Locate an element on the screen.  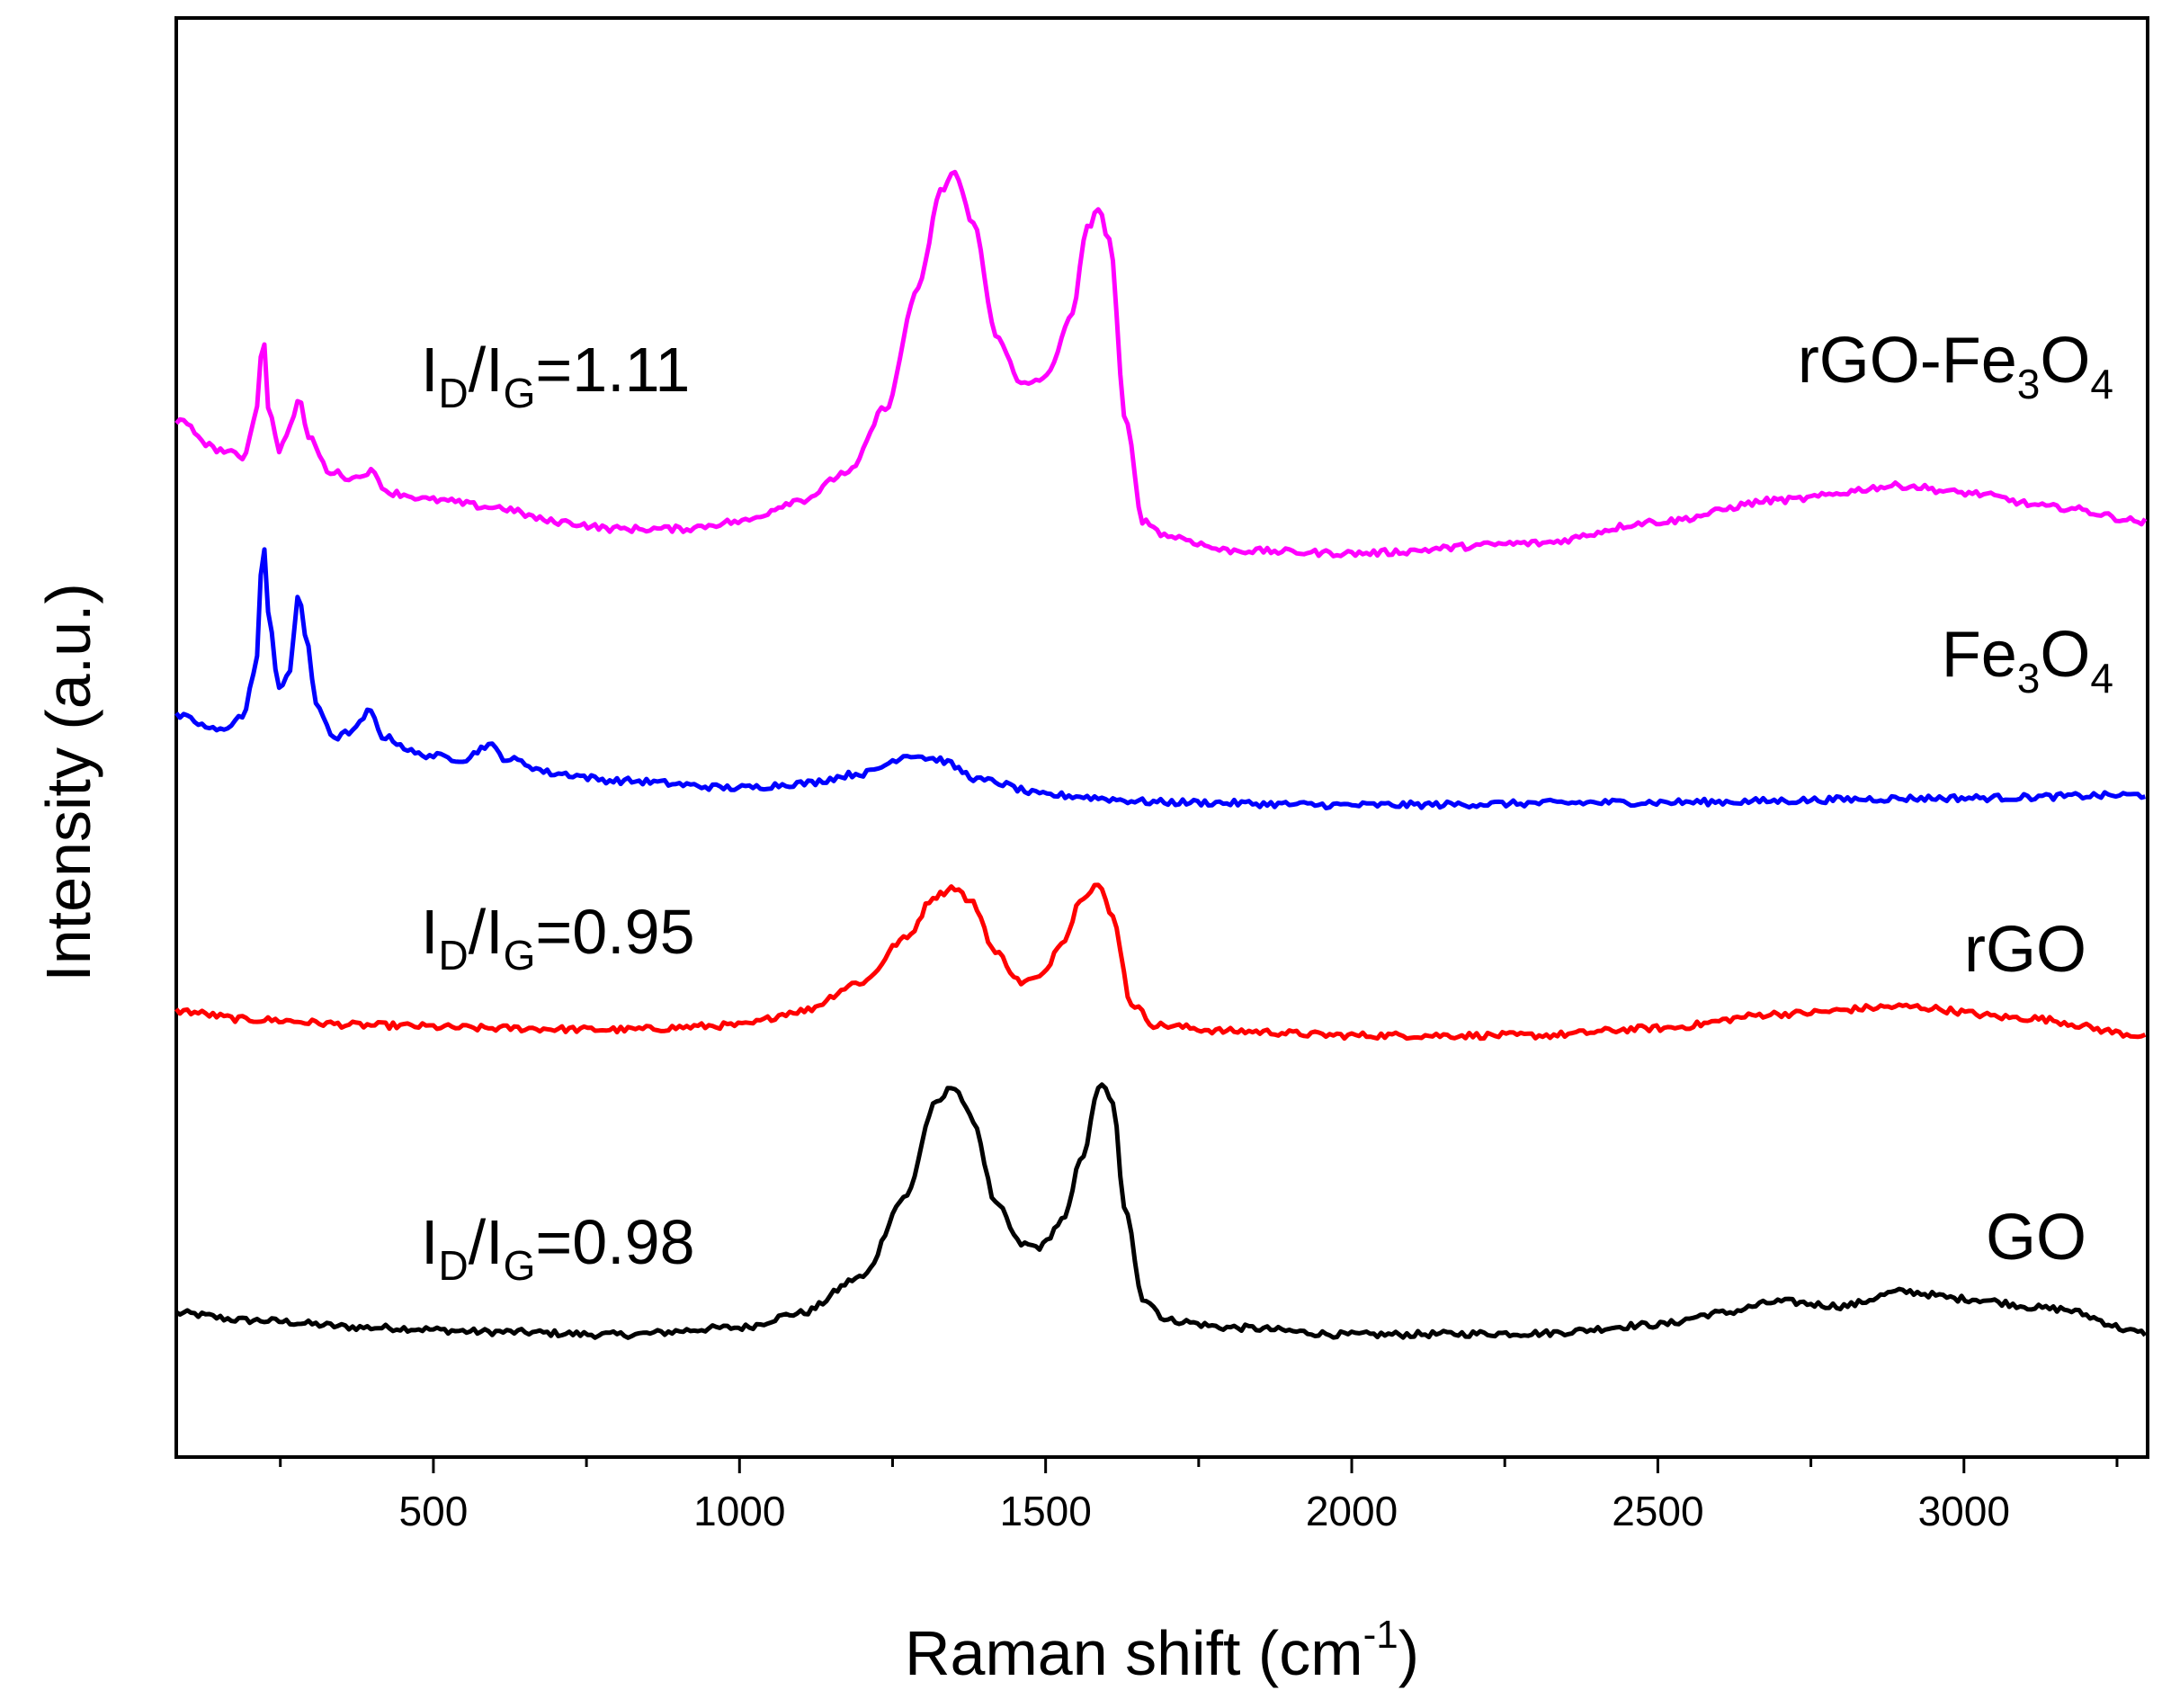
x-axis-ticks: 500 1000 1500 2000 2500 3000 is located at coordinates (1199, 1496).